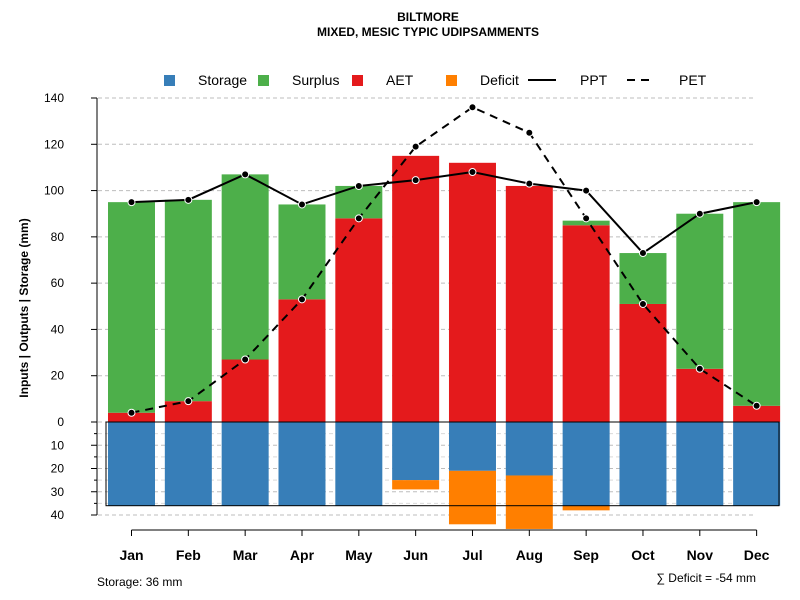 This screenshot has width=800, height=600. I want to click on series-line-ppt, so click(444, 213).